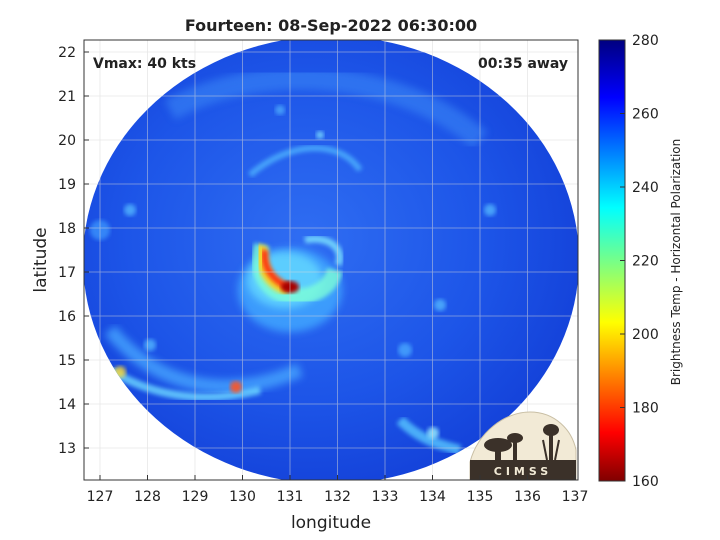 This screenshot has width=720, height=540. Describe the element at coordinates (41, 259) in the screenshot. I see `y-axis-label: latitude` at that location.